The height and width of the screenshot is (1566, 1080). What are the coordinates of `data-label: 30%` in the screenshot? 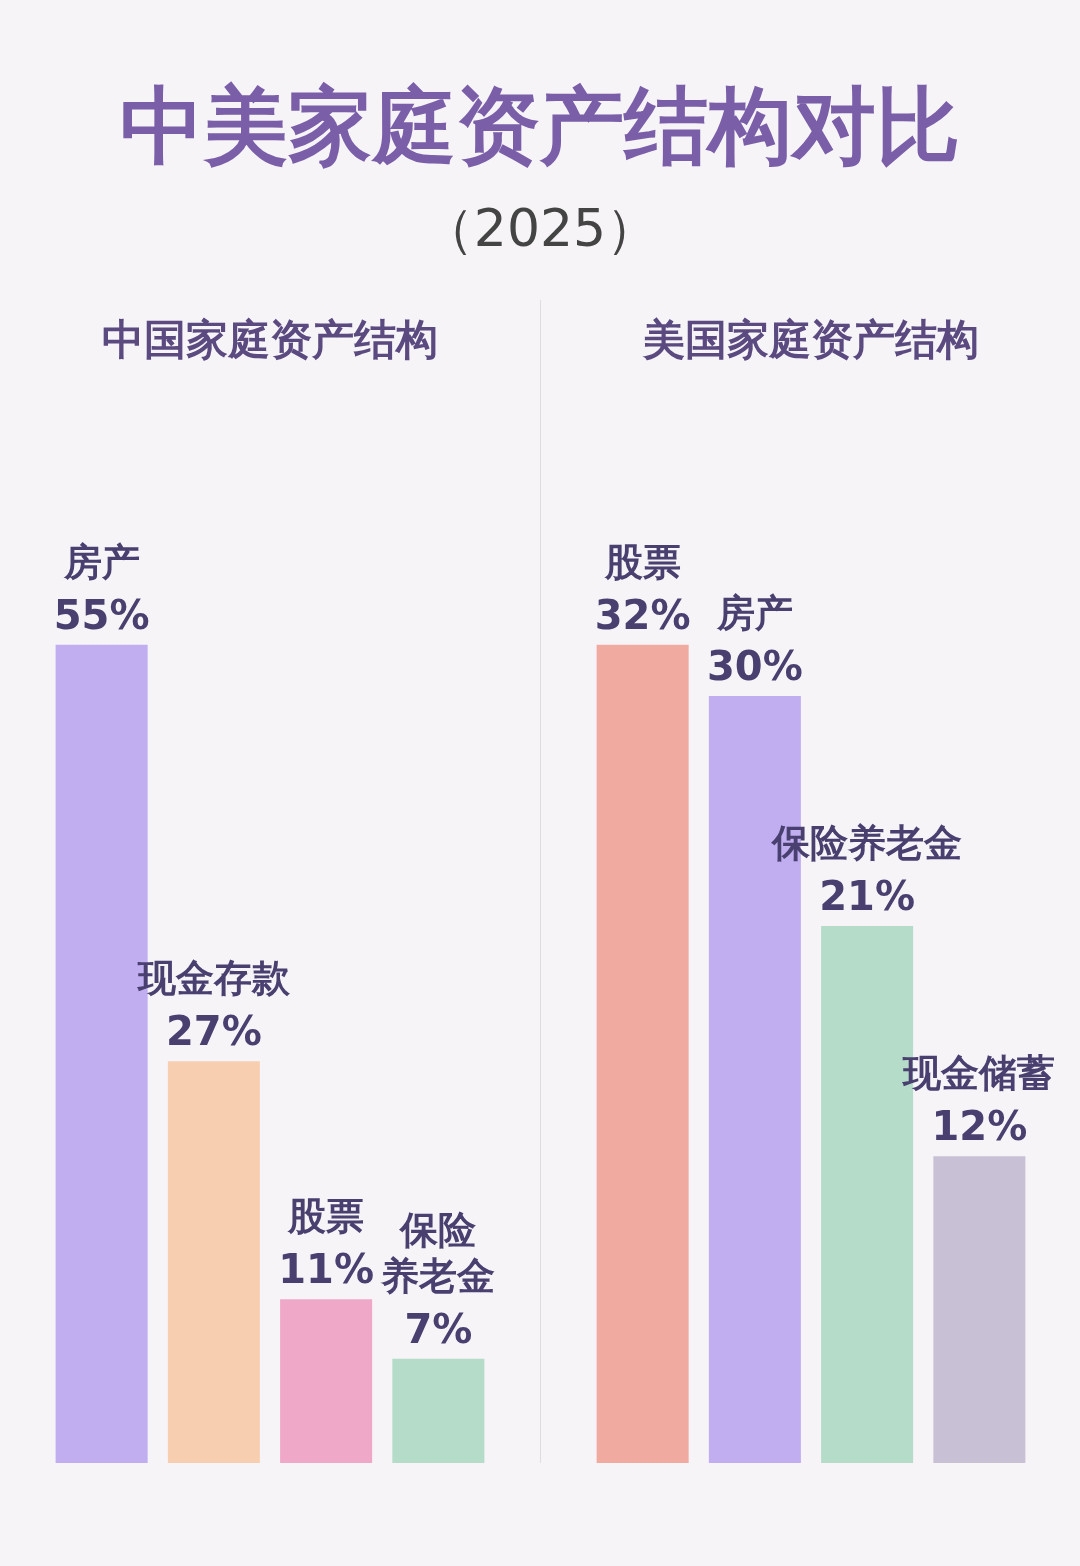 It's located at (755, 665).